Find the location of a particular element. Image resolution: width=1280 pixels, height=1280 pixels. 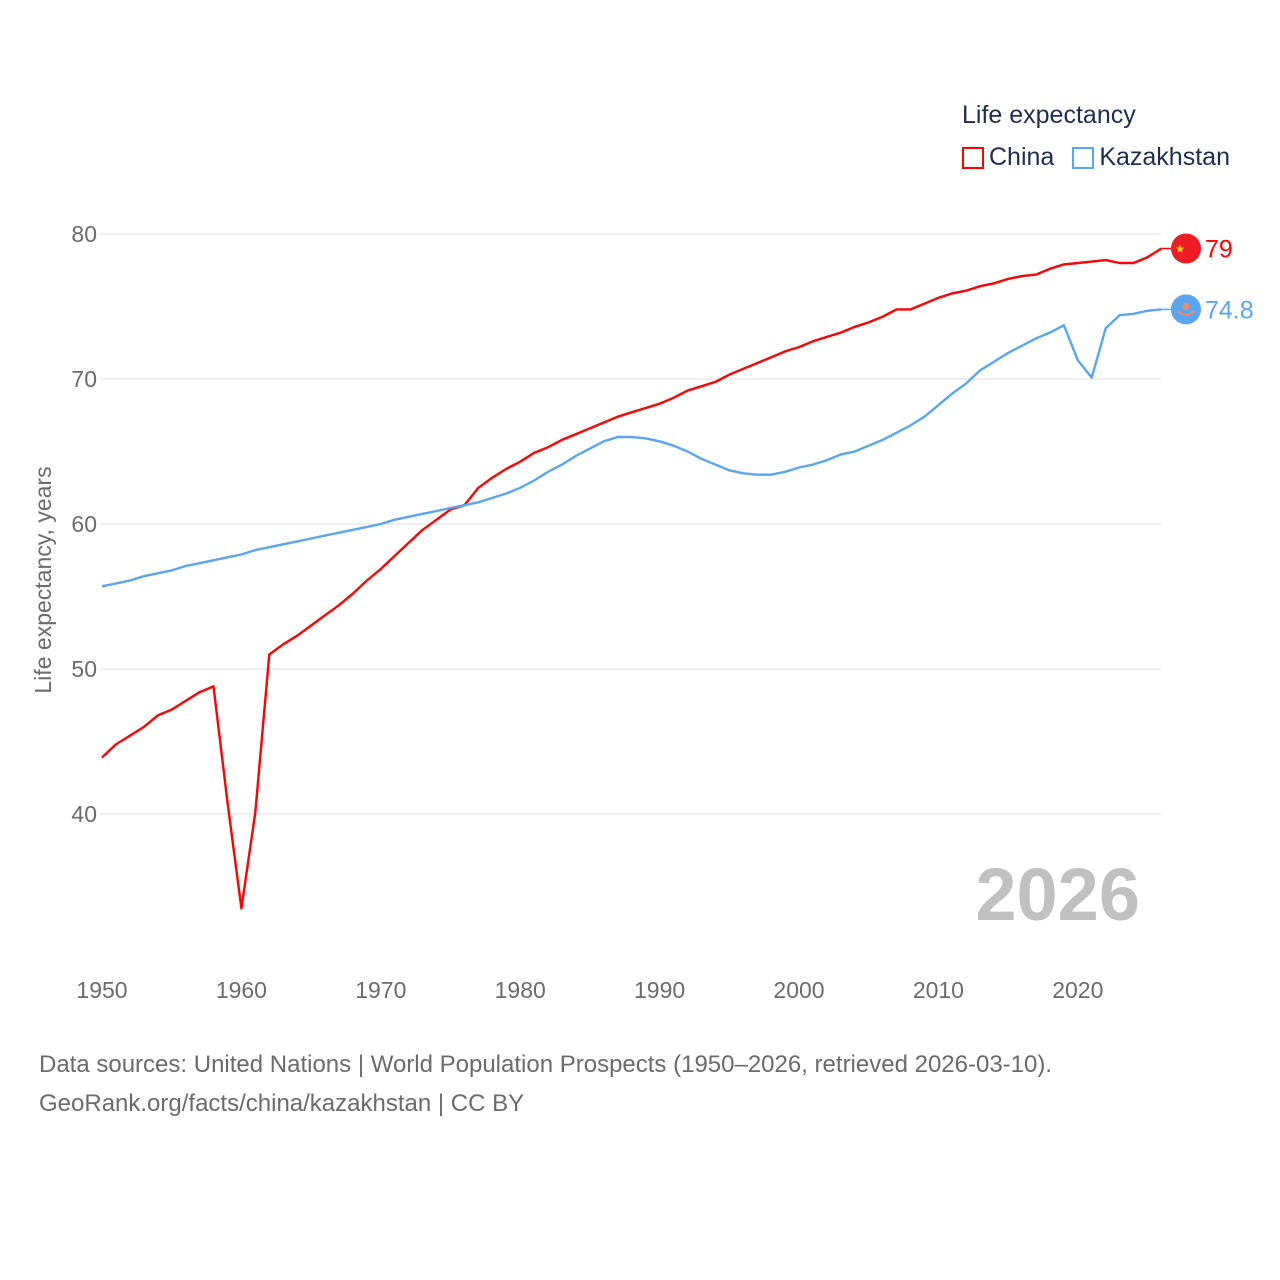

legend: China Kazakhstan is located at coordinates (1096, 157).